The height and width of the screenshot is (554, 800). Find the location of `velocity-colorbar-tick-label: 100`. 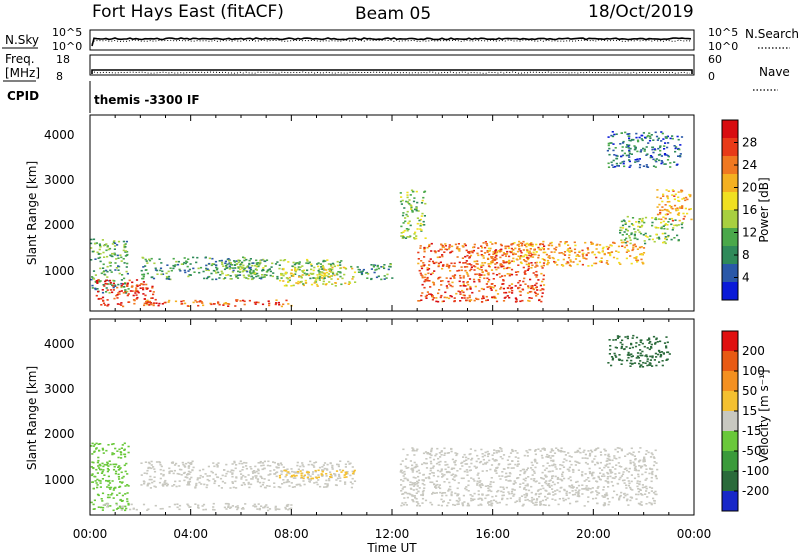

velocity-colorbar-tick-label: 100 is located at coordinates (753, 371).